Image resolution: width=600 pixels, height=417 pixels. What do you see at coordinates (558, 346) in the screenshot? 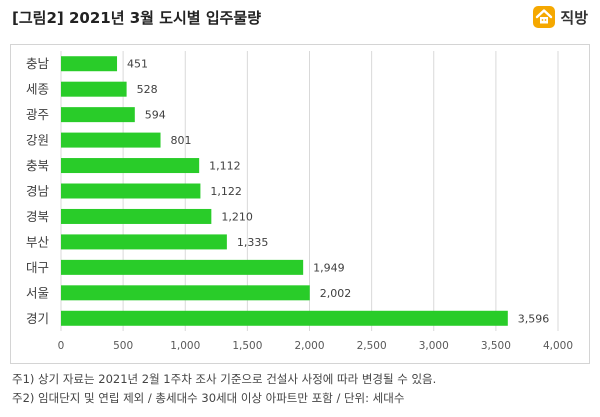
I see `x-tick-label-8: 4,000` at bounding box center [558, 346].